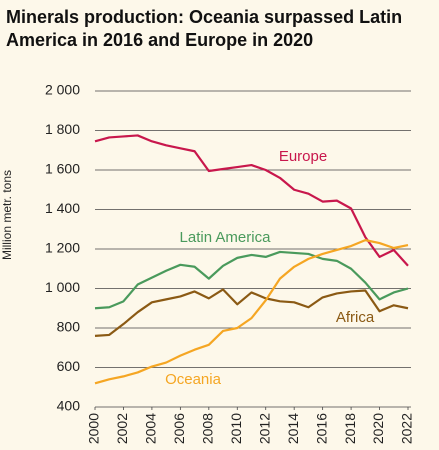 This screenshot has width=439, height=450. I want to click on y-tick-label: 400, so click(69, 406).